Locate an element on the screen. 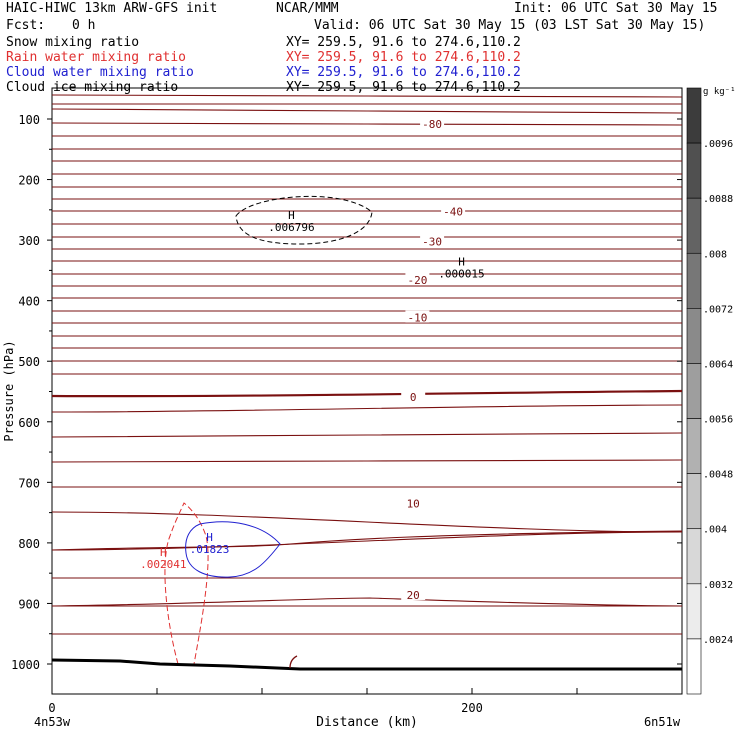 The height and width of the screenshot is (740, 740). pressure-tick-label: 400 is located at coordinates (29, 302).